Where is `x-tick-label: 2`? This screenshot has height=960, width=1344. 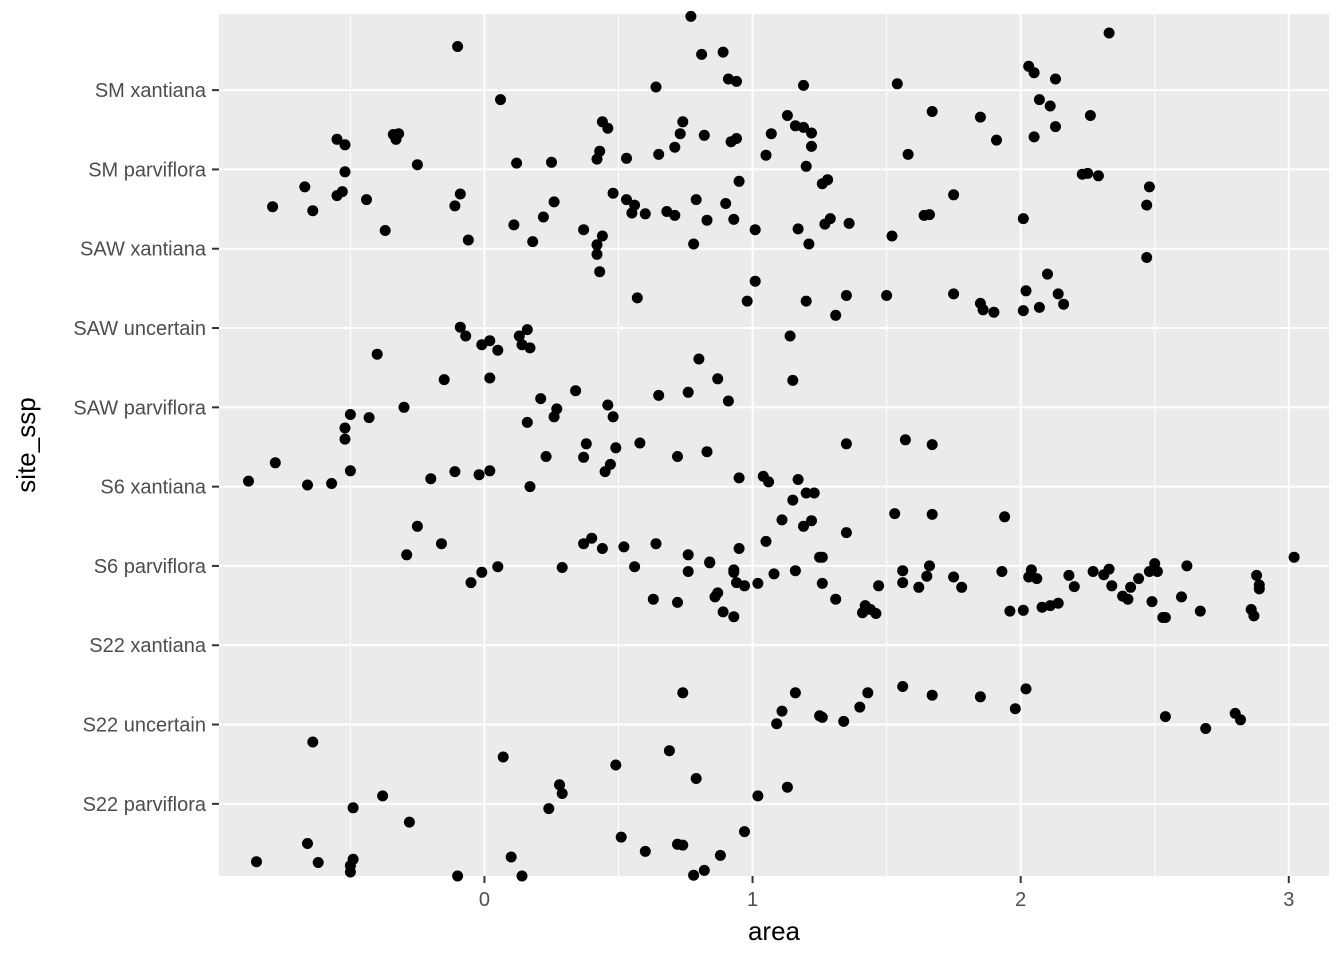 x-tick-label: 2 is located at coordinates (1020, 900).